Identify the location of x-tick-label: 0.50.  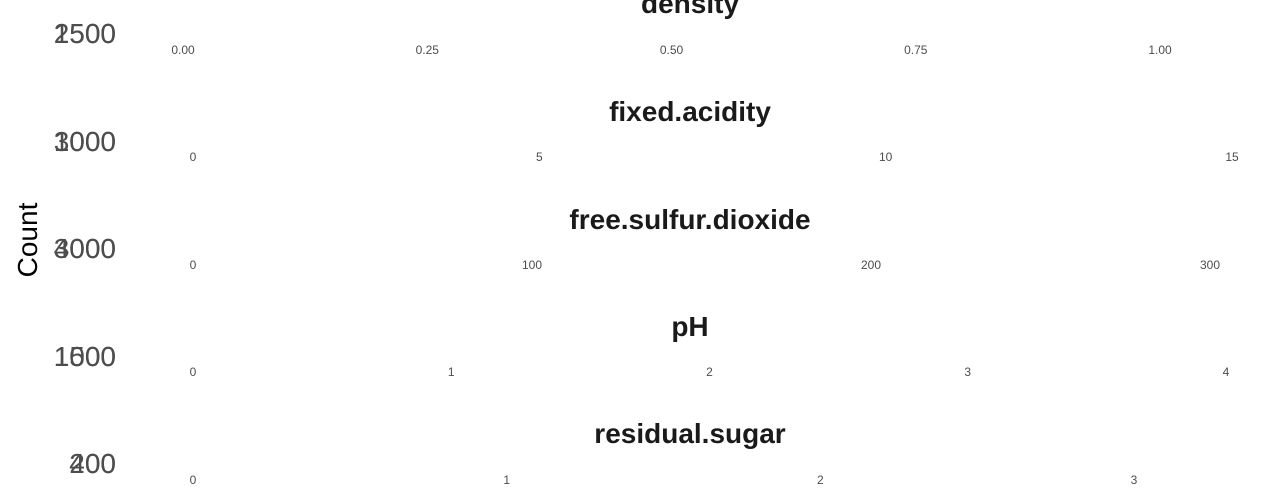
(671, 50).